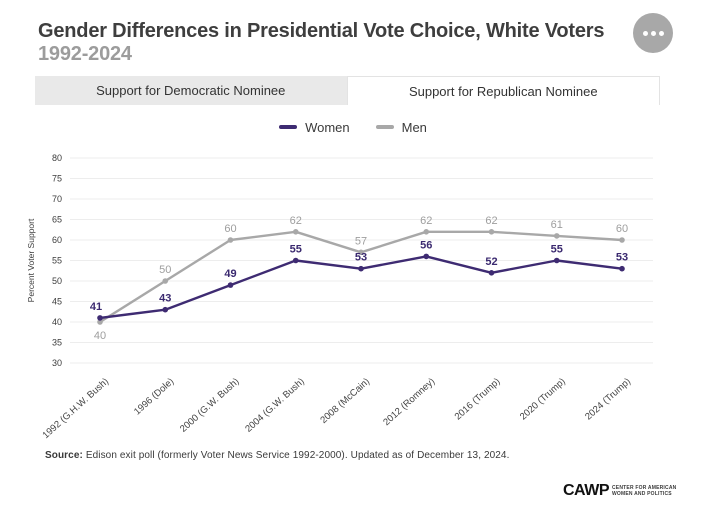  Describe the element at coordinates (361, 241) in the screenshot. I see `men-data-label: 57` at that location.